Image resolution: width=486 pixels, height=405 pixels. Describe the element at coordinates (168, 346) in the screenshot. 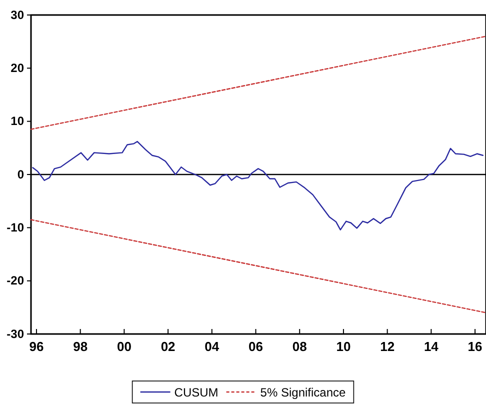

I see `x-tick-label: 02` at that location.